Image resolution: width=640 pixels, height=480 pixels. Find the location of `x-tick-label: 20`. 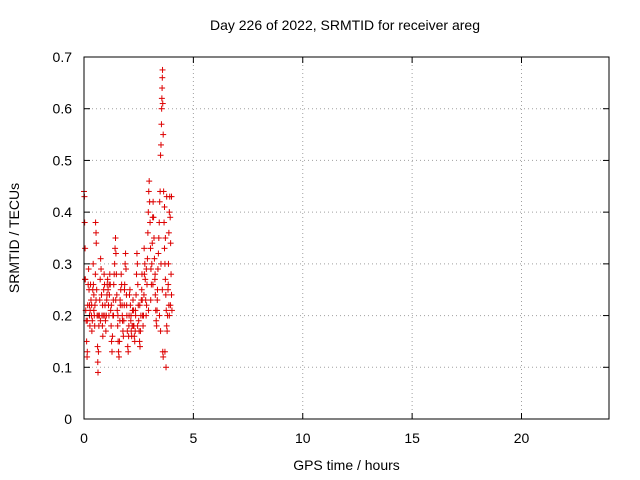

x-tick-label: 20 is located at coordinates (522, 438).